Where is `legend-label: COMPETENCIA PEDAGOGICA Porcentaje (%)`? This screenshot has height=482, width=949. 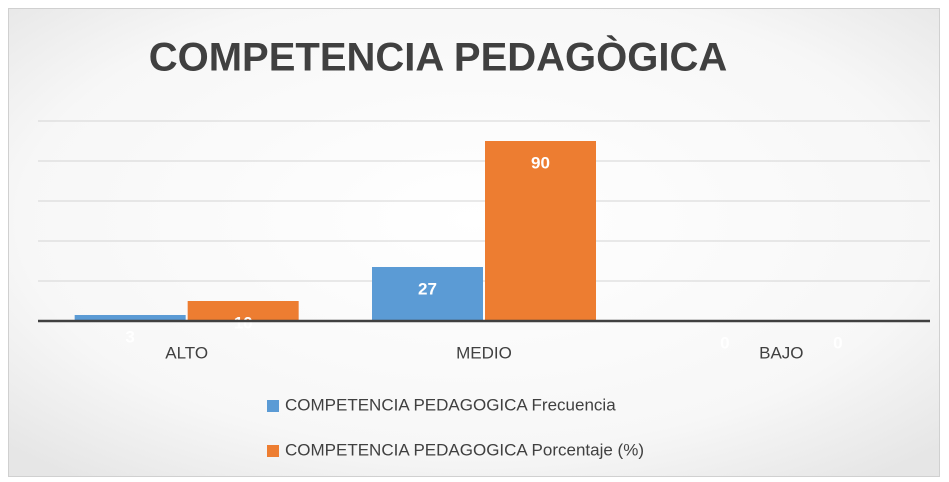 legend-label: COMPETENCIA PEDAGOGICA Porcentaje (%) is located at coordinates (464, 449).